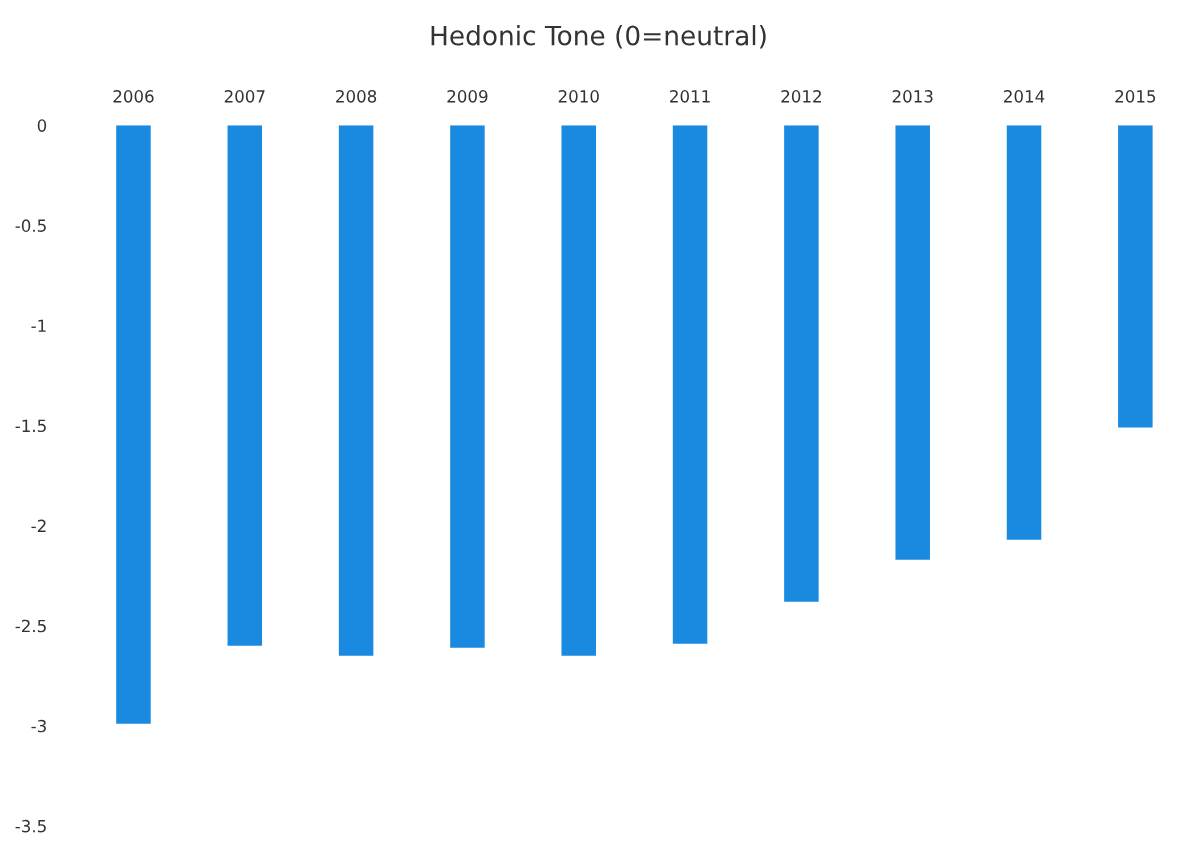  Describe the element at coordinates (30, 826) in the screenshot. I see `y-tick-label: -3.5` at that location.